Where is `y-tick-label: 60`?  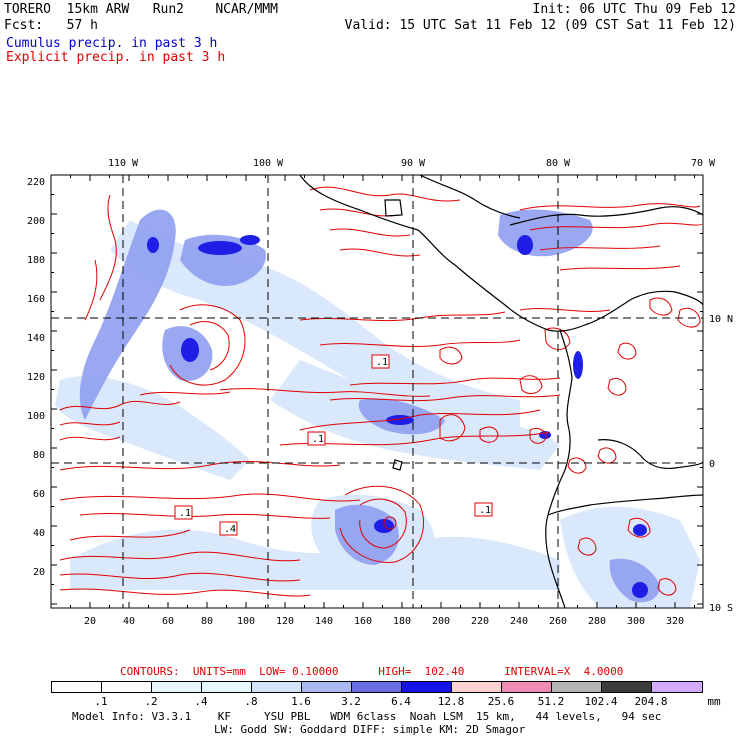 y-tick-label: 60 is located at coordinates (39, 494).